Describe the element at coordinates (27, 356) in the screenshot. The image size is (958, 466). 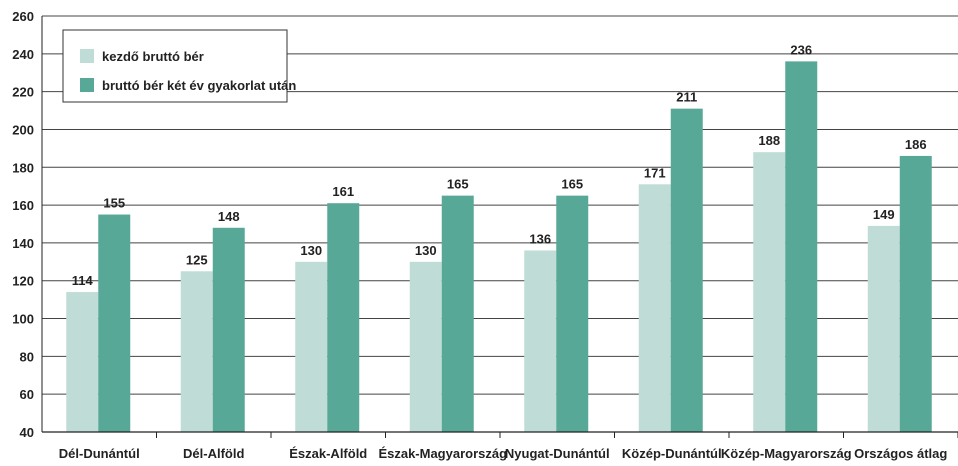
I see `y-tick-label: 80` at that location.